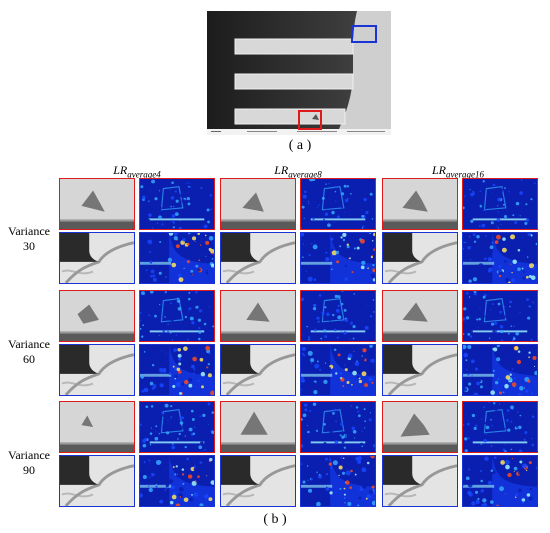 Image resolution: width=550 pixels, height=533 pixels. What do you see at coordinates (420, 258) in the screenshot?
I see `reconstruction-tile-r2-c5` at bounding box center [420, 258].